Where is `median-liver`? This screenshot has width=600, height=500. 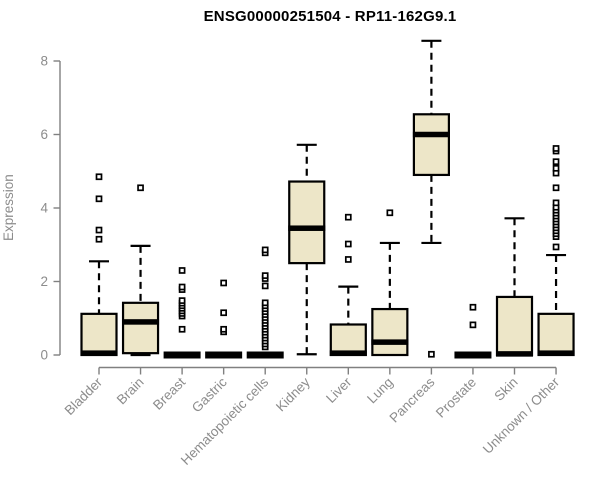
median-liver is located at coordinates (348, 353).